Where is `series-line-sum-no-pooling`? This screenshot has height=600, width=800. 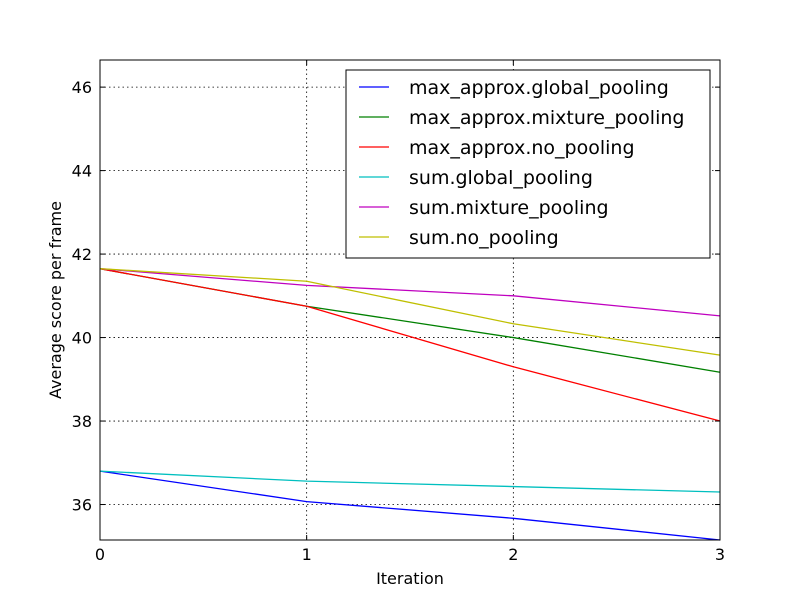
series-line-sum-no-pooling is located at coordinates (410, 312).